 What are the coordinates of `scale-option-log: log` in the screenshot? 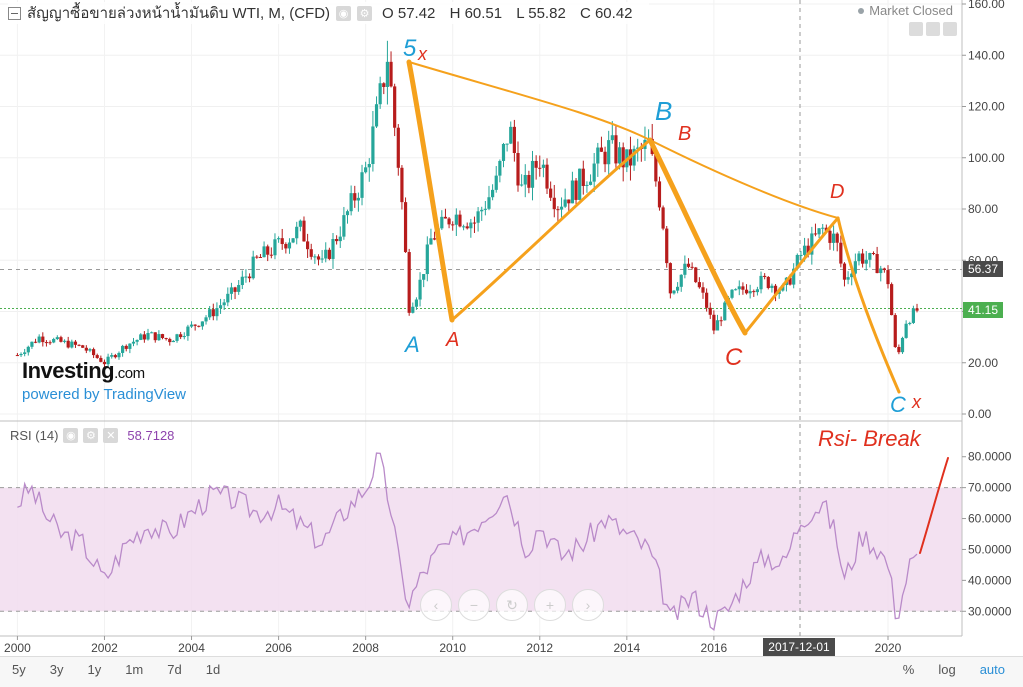 It's located at (947, 669).